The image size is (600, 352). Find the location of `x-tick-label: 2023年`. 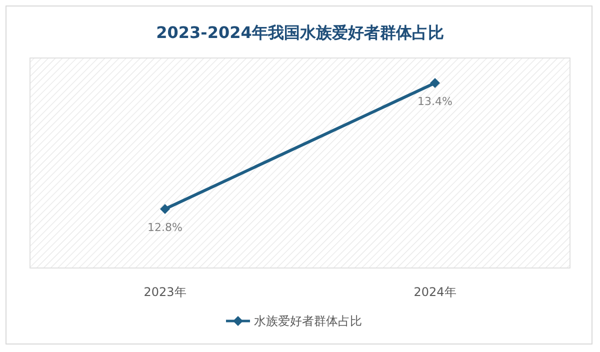

x-tick-label: 2023年 is located at coordinates (165, 292).